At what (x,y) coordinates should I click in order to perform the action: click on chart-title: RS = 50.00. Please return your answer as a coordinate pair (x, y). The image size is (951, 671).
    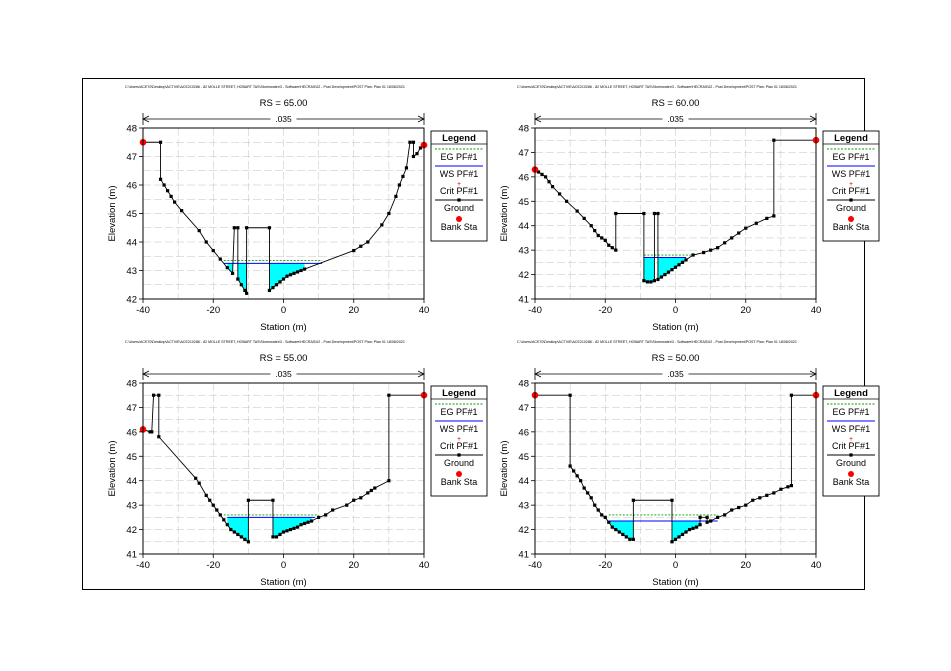
    Looking at the image, I should click on (676, 358).